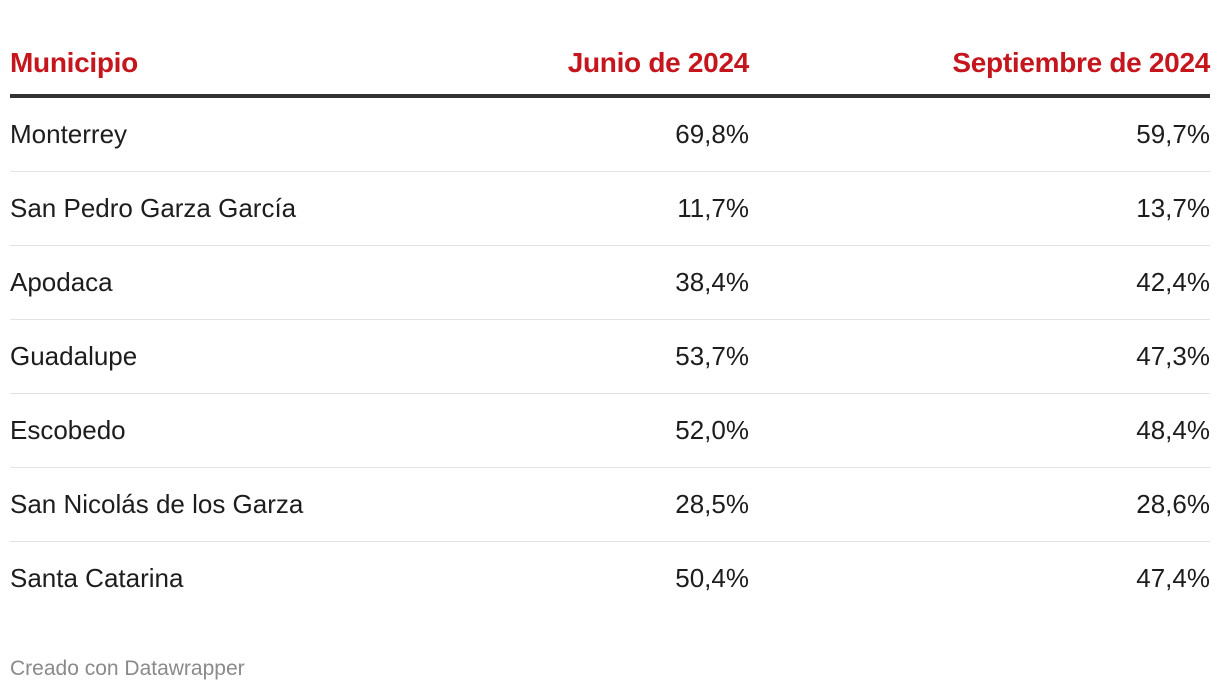 Image resolution: width=1220 pixels, height=694 pixels. I want to click on cell-septiembre: 47,3%, so click(979, 356).